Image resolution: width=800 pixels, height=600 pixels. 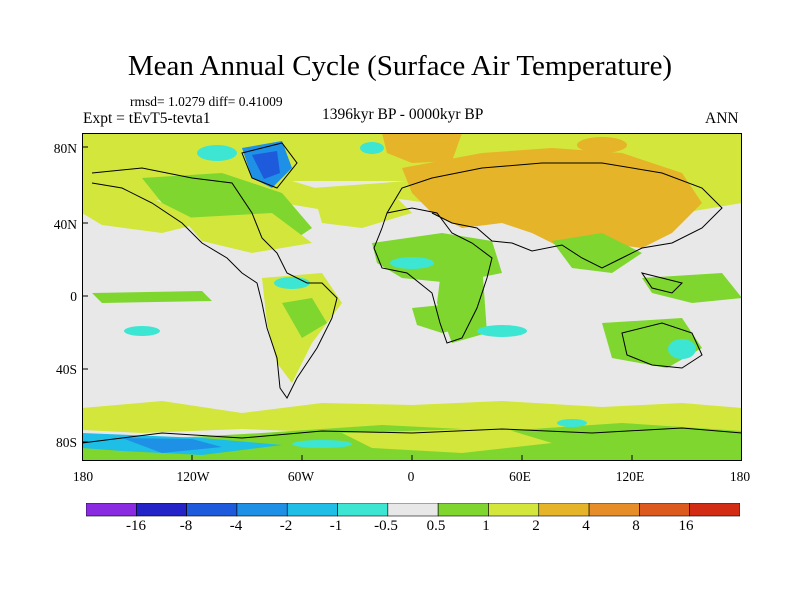 What do you see at coordinates (336, 526) in the screenshot?
I see `colorbar-label: -1` at bounding box center [336, 526].